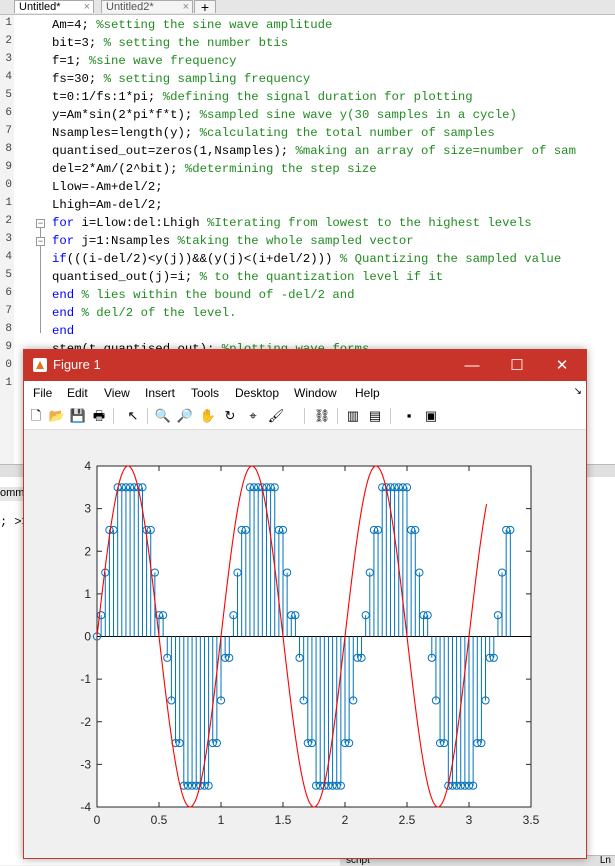 This screenshot has width=615, height=866. What do you see at coordinates (305, 365) in the screenshot?
I see `figure-title-bar: Figure 1 — ☐ ✕` at bounding box center [305, 365].